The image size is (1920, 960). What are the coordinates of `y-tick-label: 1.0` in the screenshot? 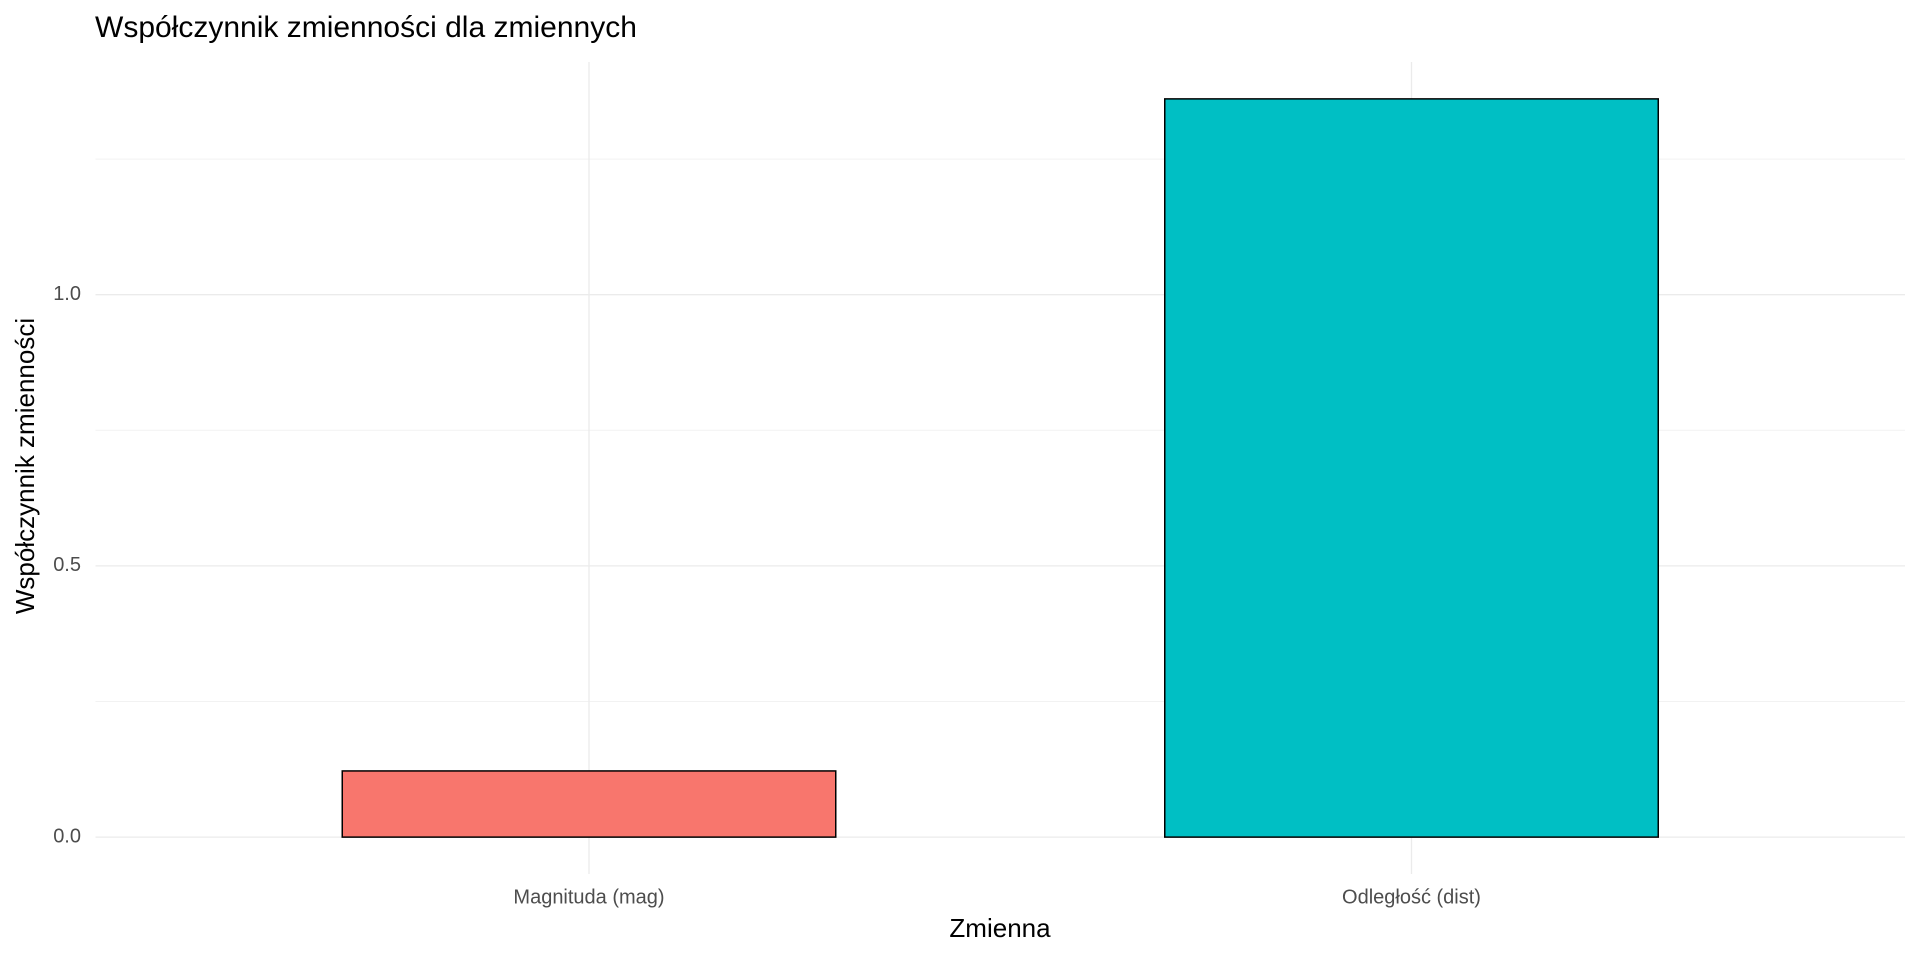 It's located at (67, 294).